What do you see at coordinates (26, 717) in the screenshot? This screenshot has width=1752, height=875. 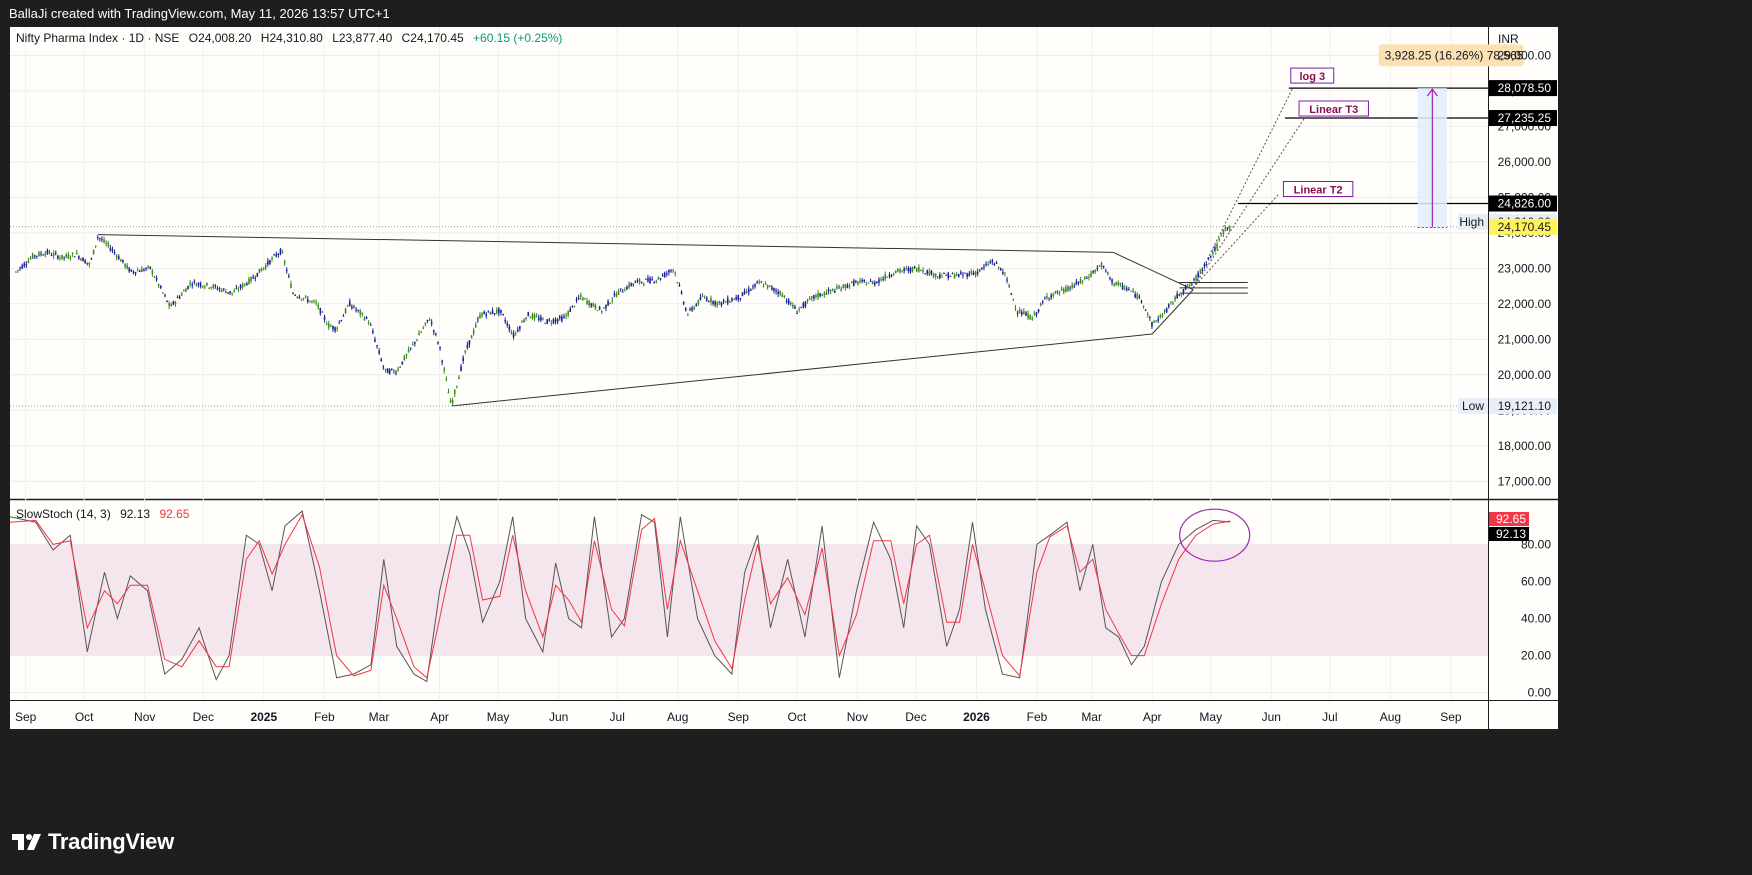 I see `time-label: Sep` at bounding box center [26, 717].